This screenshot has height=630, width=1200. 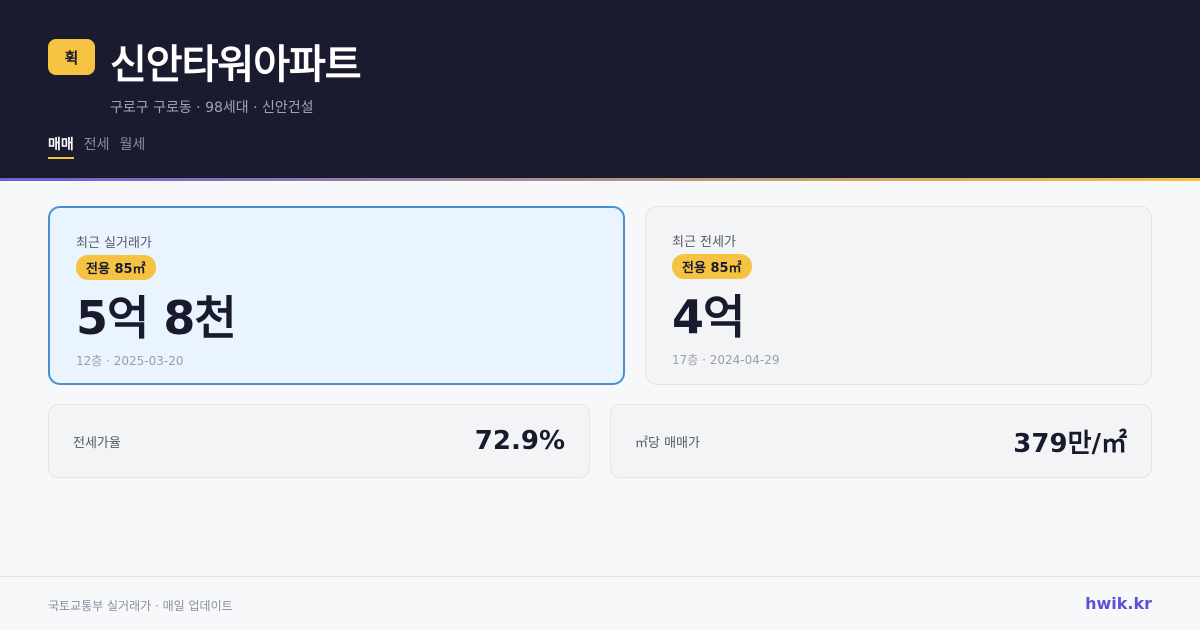 What do you see at coordinates (97, 443) in the screenshot?
I see `stat-label: 전세가율` at bounding box center [97, 443].